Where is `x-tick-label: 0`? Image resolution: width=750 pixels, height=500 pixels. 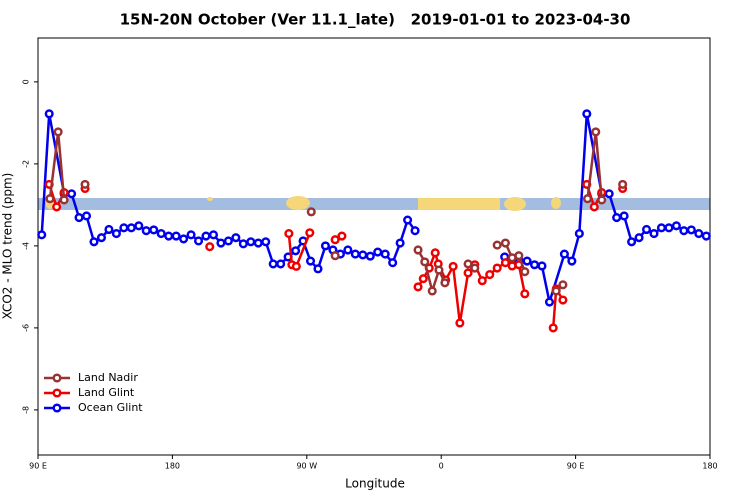
x-tick-label: 0 is located at coordinates (441, 466).